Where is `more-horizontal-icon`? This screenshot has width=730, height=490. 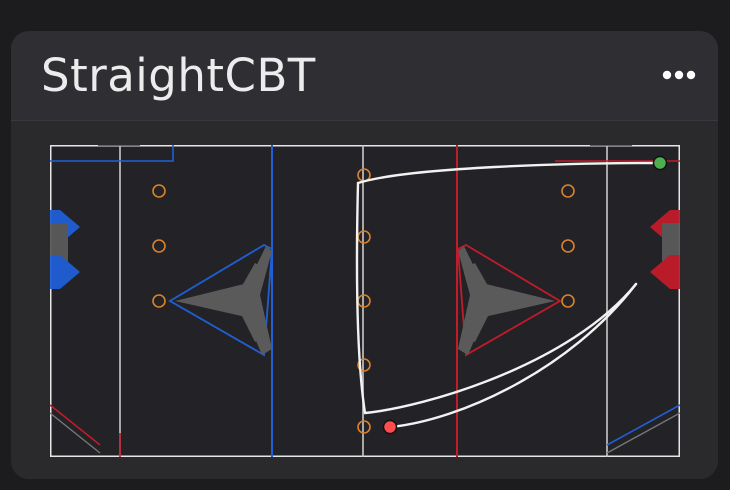
more-horizontal-icon is located at coordinates (679, 75).